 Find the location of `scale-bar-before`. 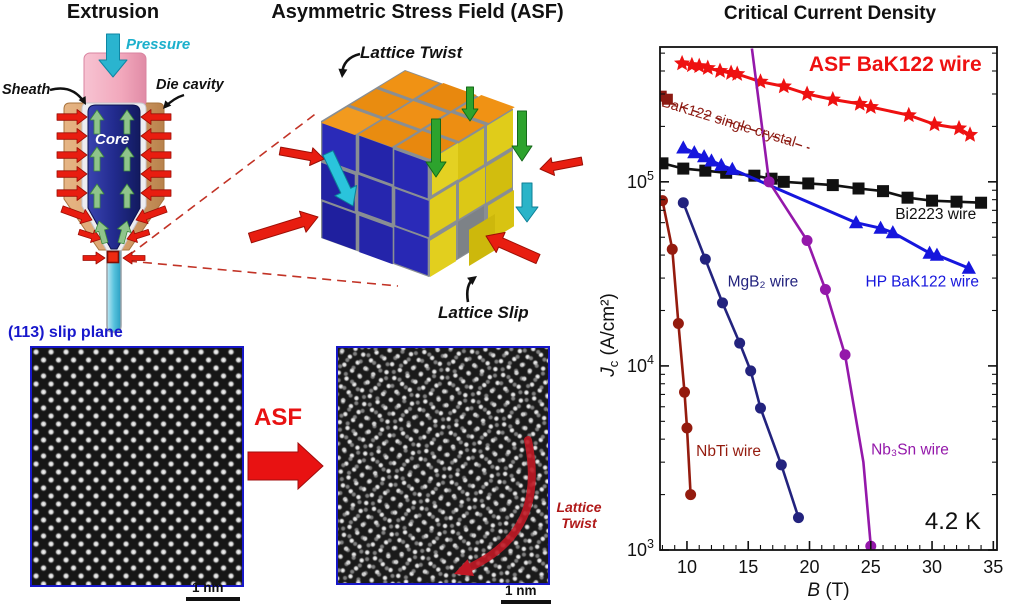

scale-bar-before is located at coordinates (213, 599).